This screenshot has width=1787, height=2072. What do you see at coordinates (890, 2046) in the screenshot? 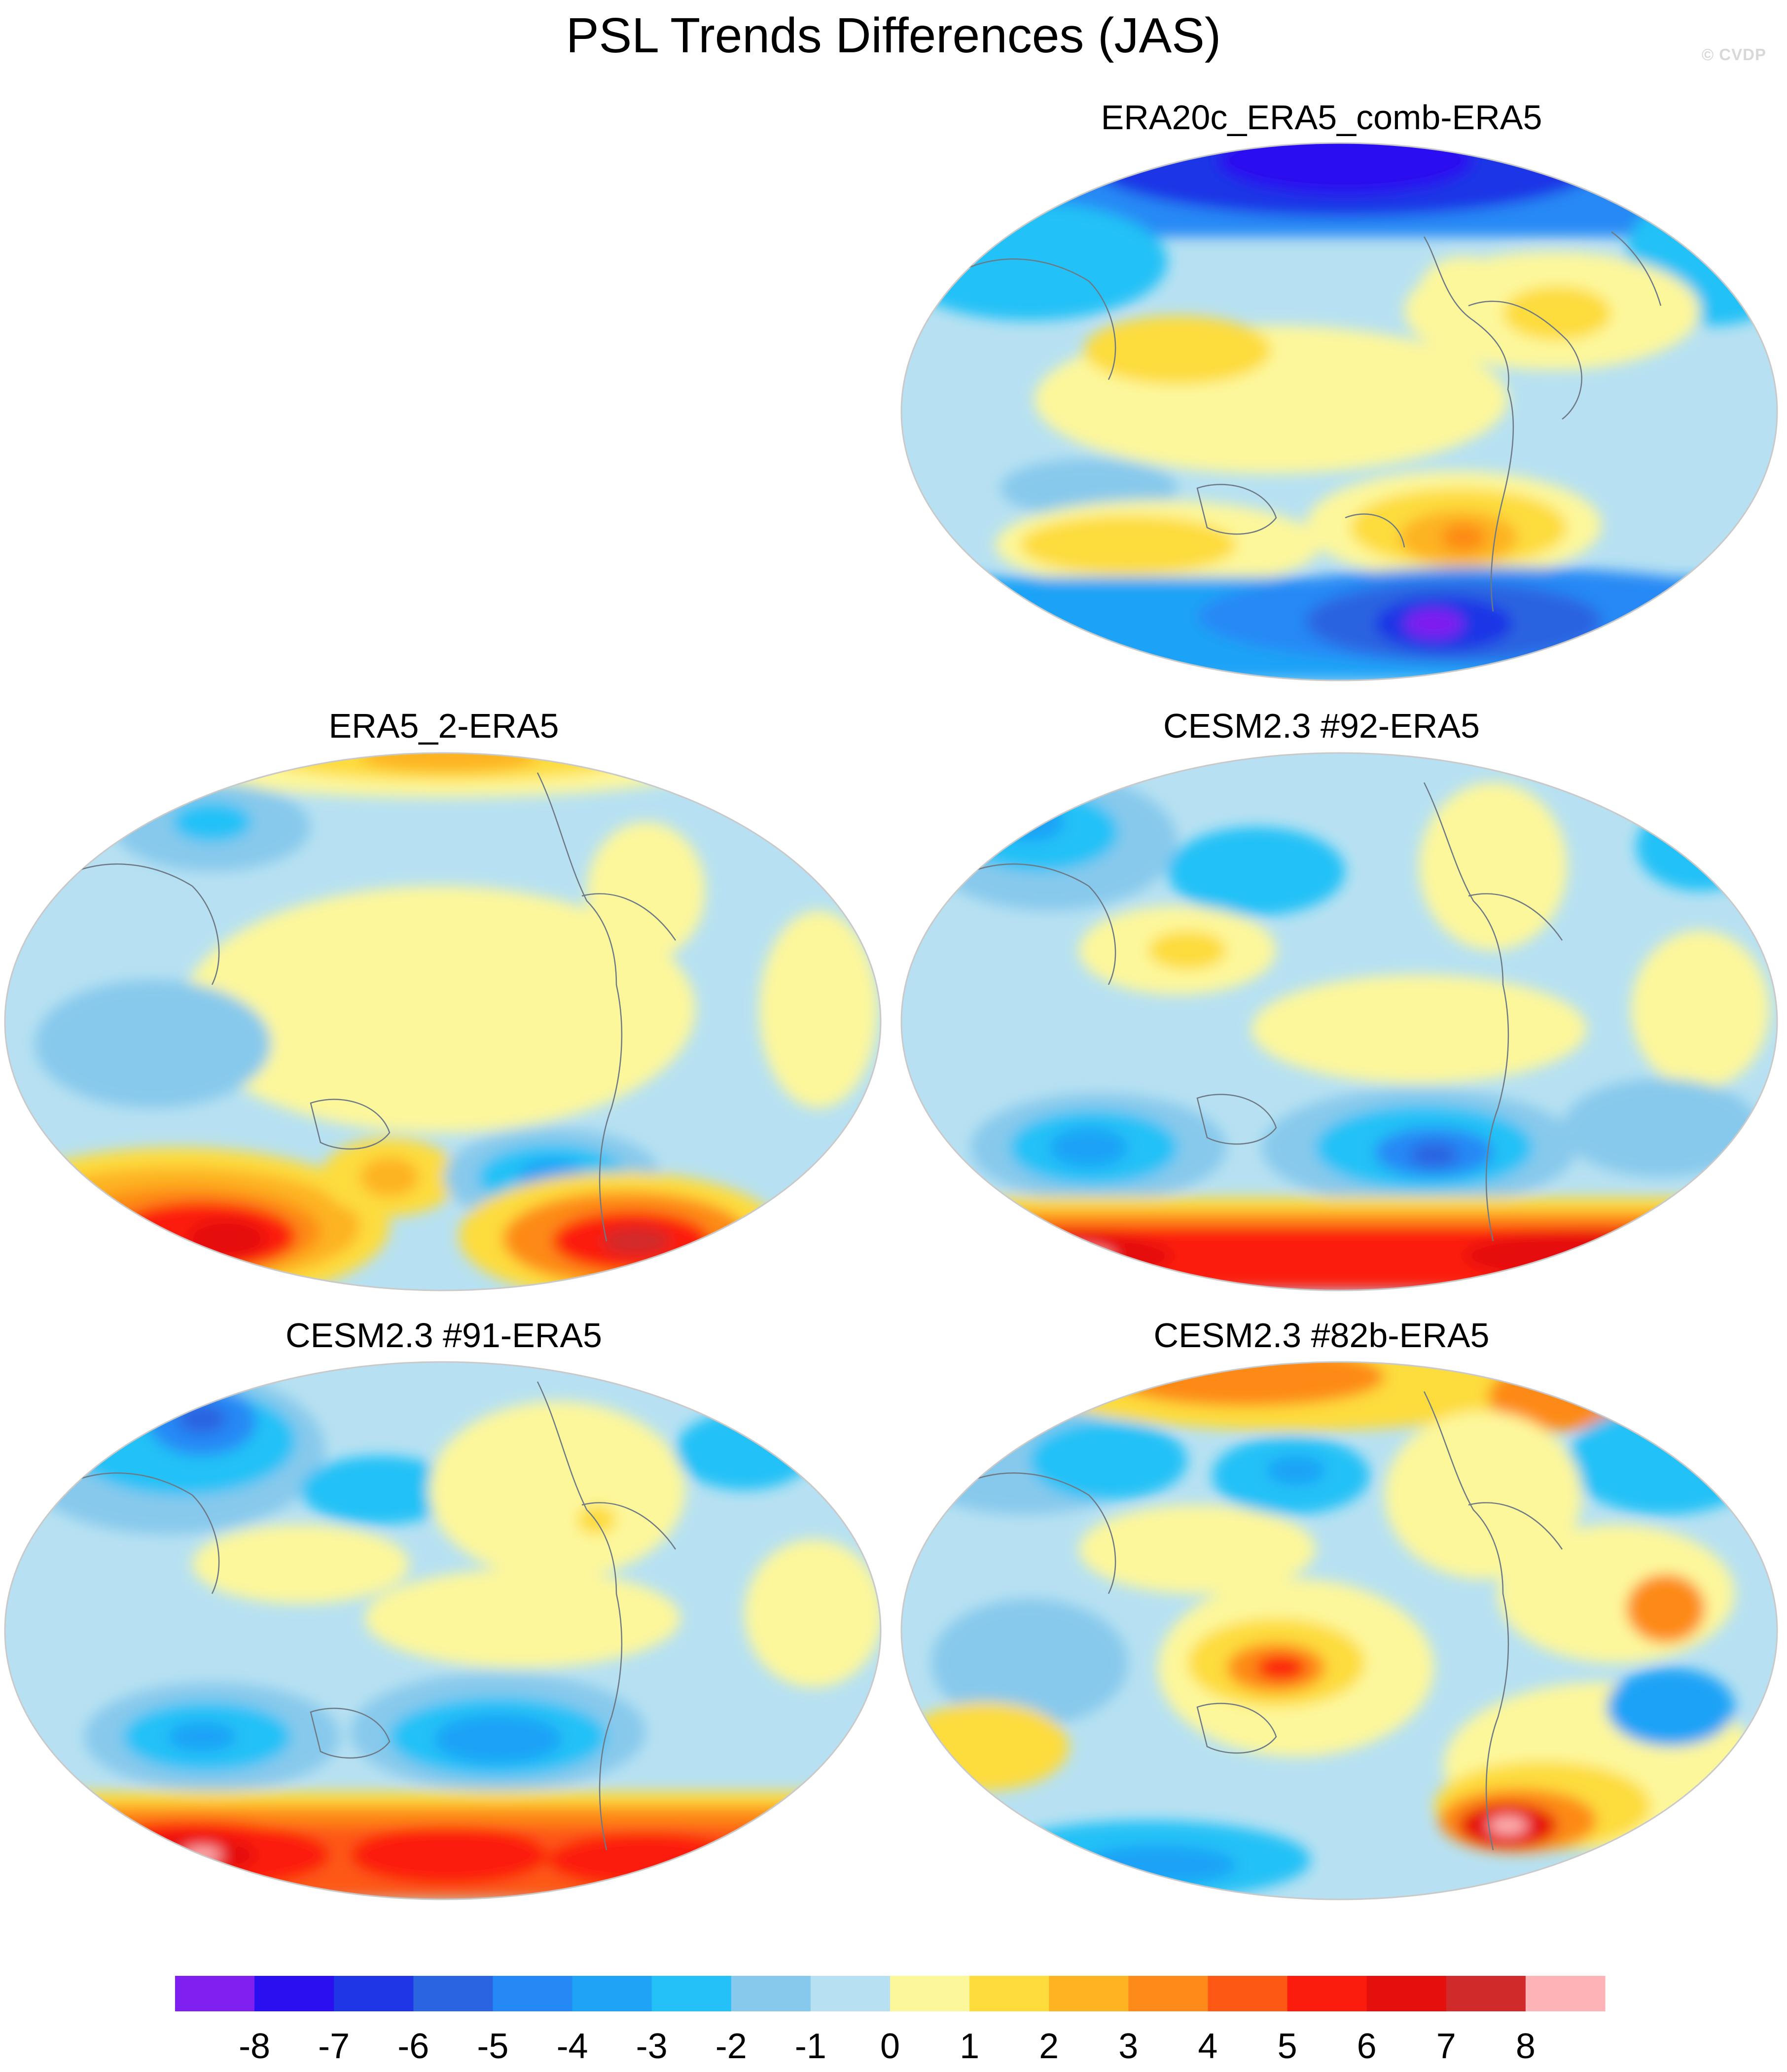
I see `colorbar-tick-label: 0` at bounding box center [890, 2046].